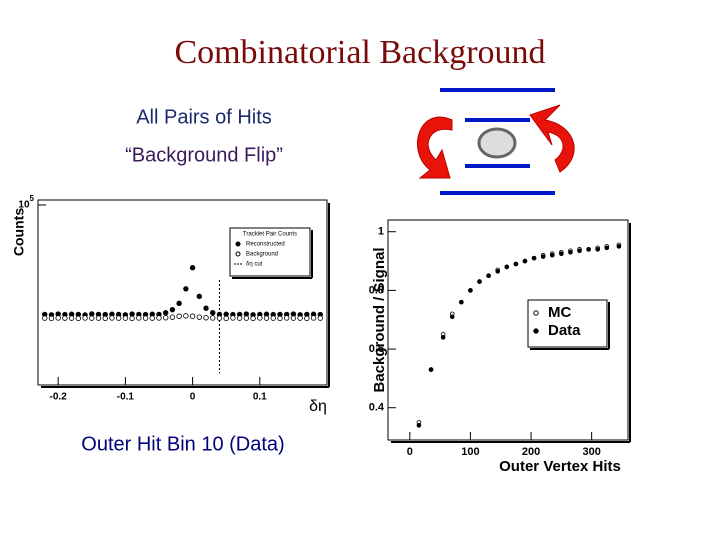 The height and width of the screenshot is (540, 720). I want to click on legend-label: MC, so click(559, 312).